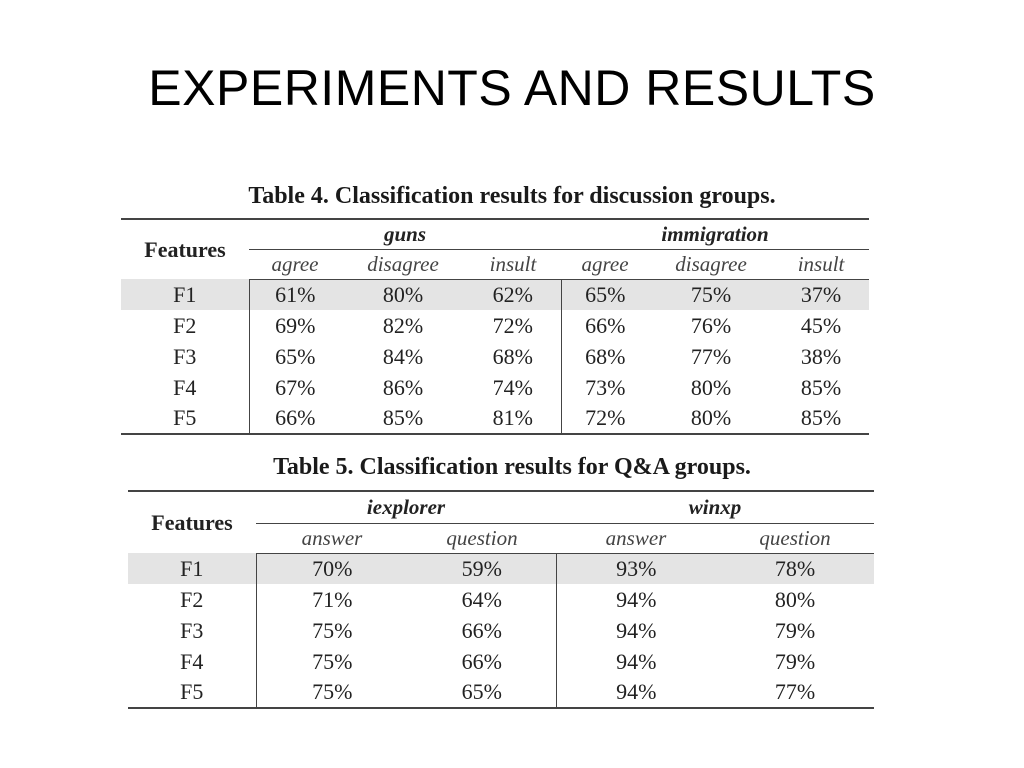  I want to click on table-row: F1 61% 80% 62% 65% 75% 37%, so click(495, 294).